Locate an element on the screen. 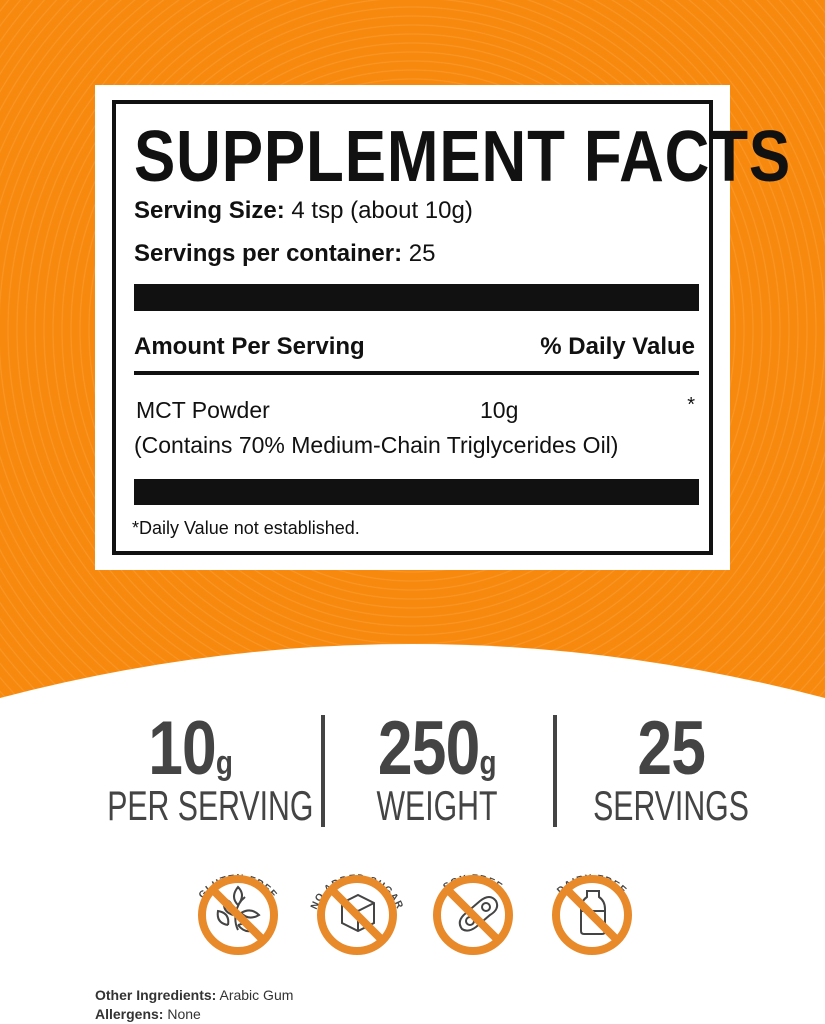 This screenshot has width=825, height=1024. stat-label: PER SERVING is located at coordinates (210, 805).